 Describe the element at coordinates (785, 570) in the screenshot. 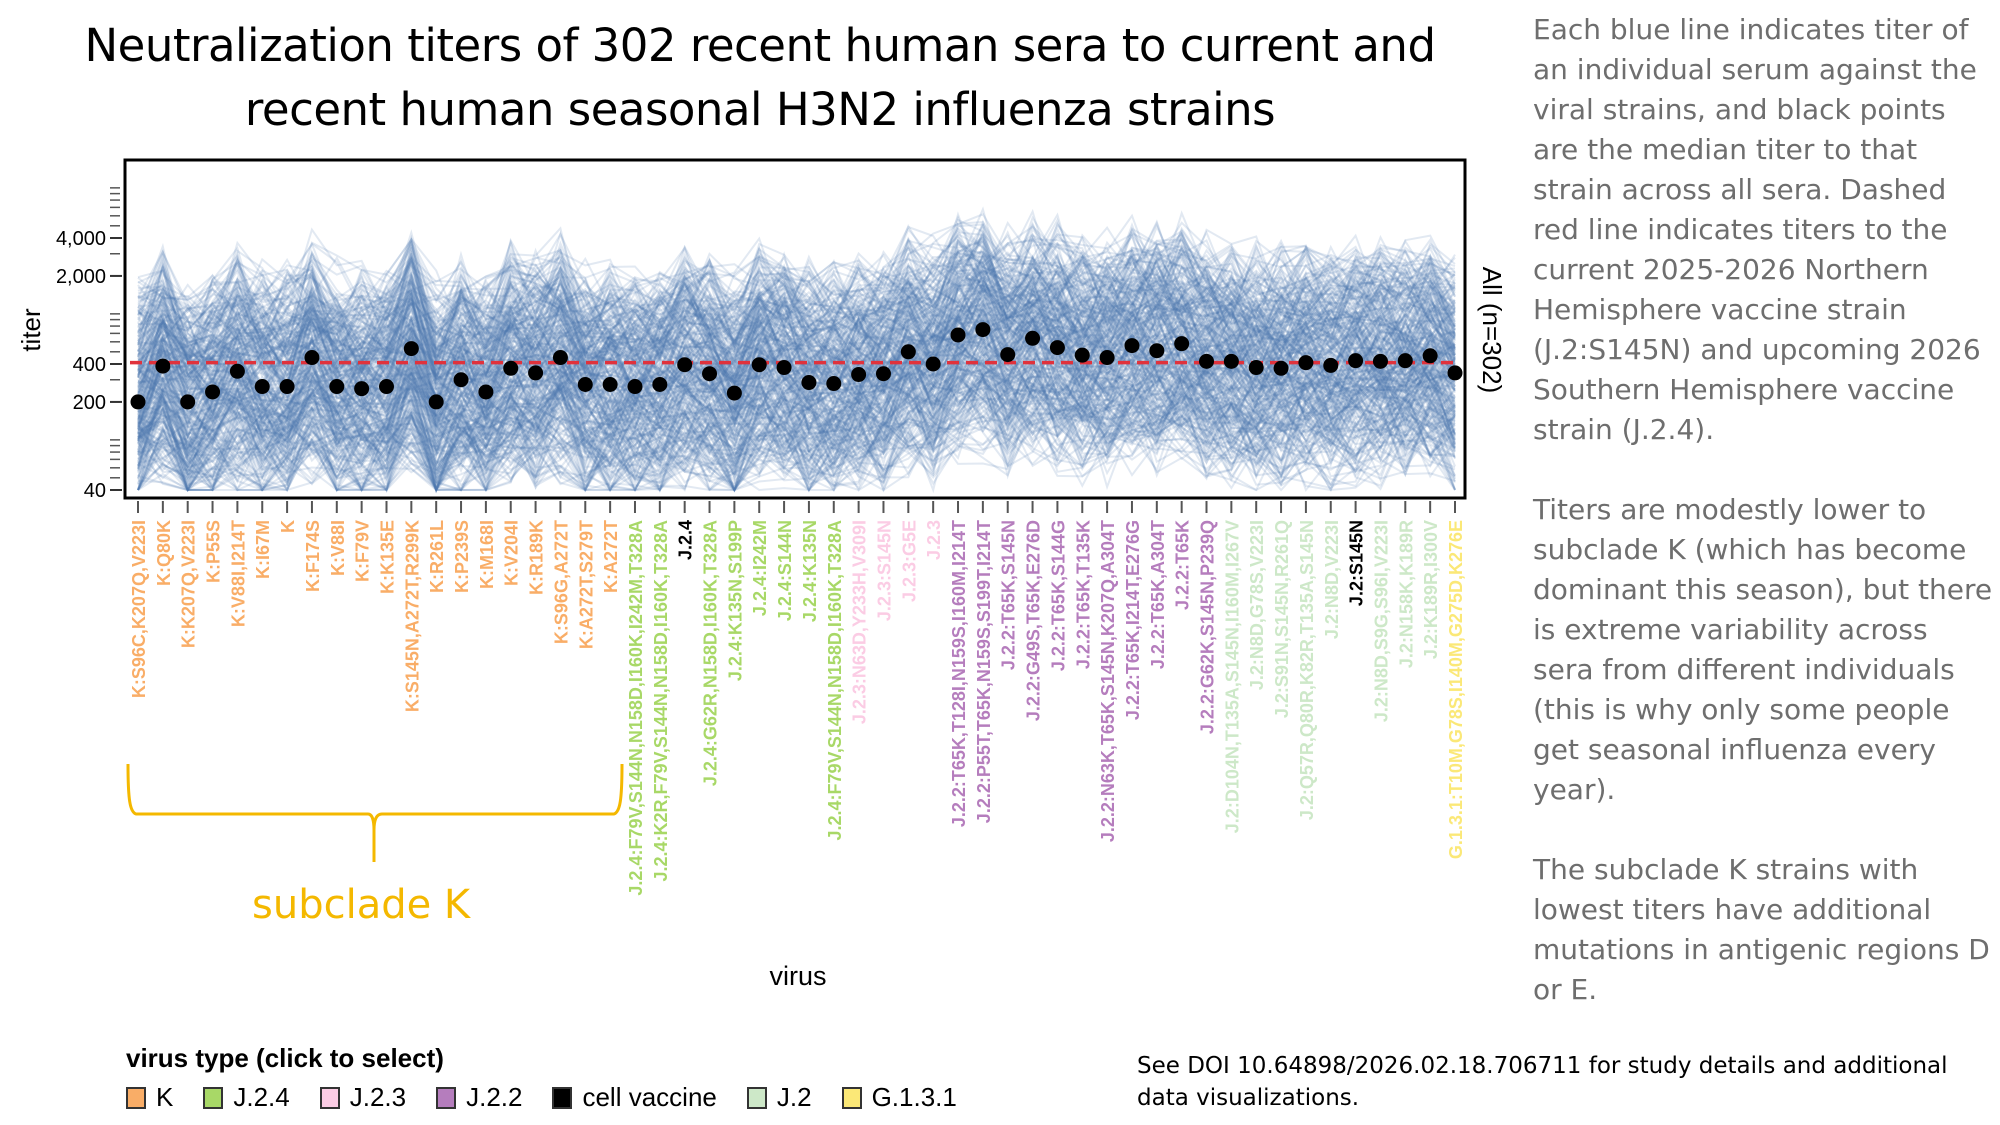

I see `x-tick-label: J.2.4:S144N` at that location.